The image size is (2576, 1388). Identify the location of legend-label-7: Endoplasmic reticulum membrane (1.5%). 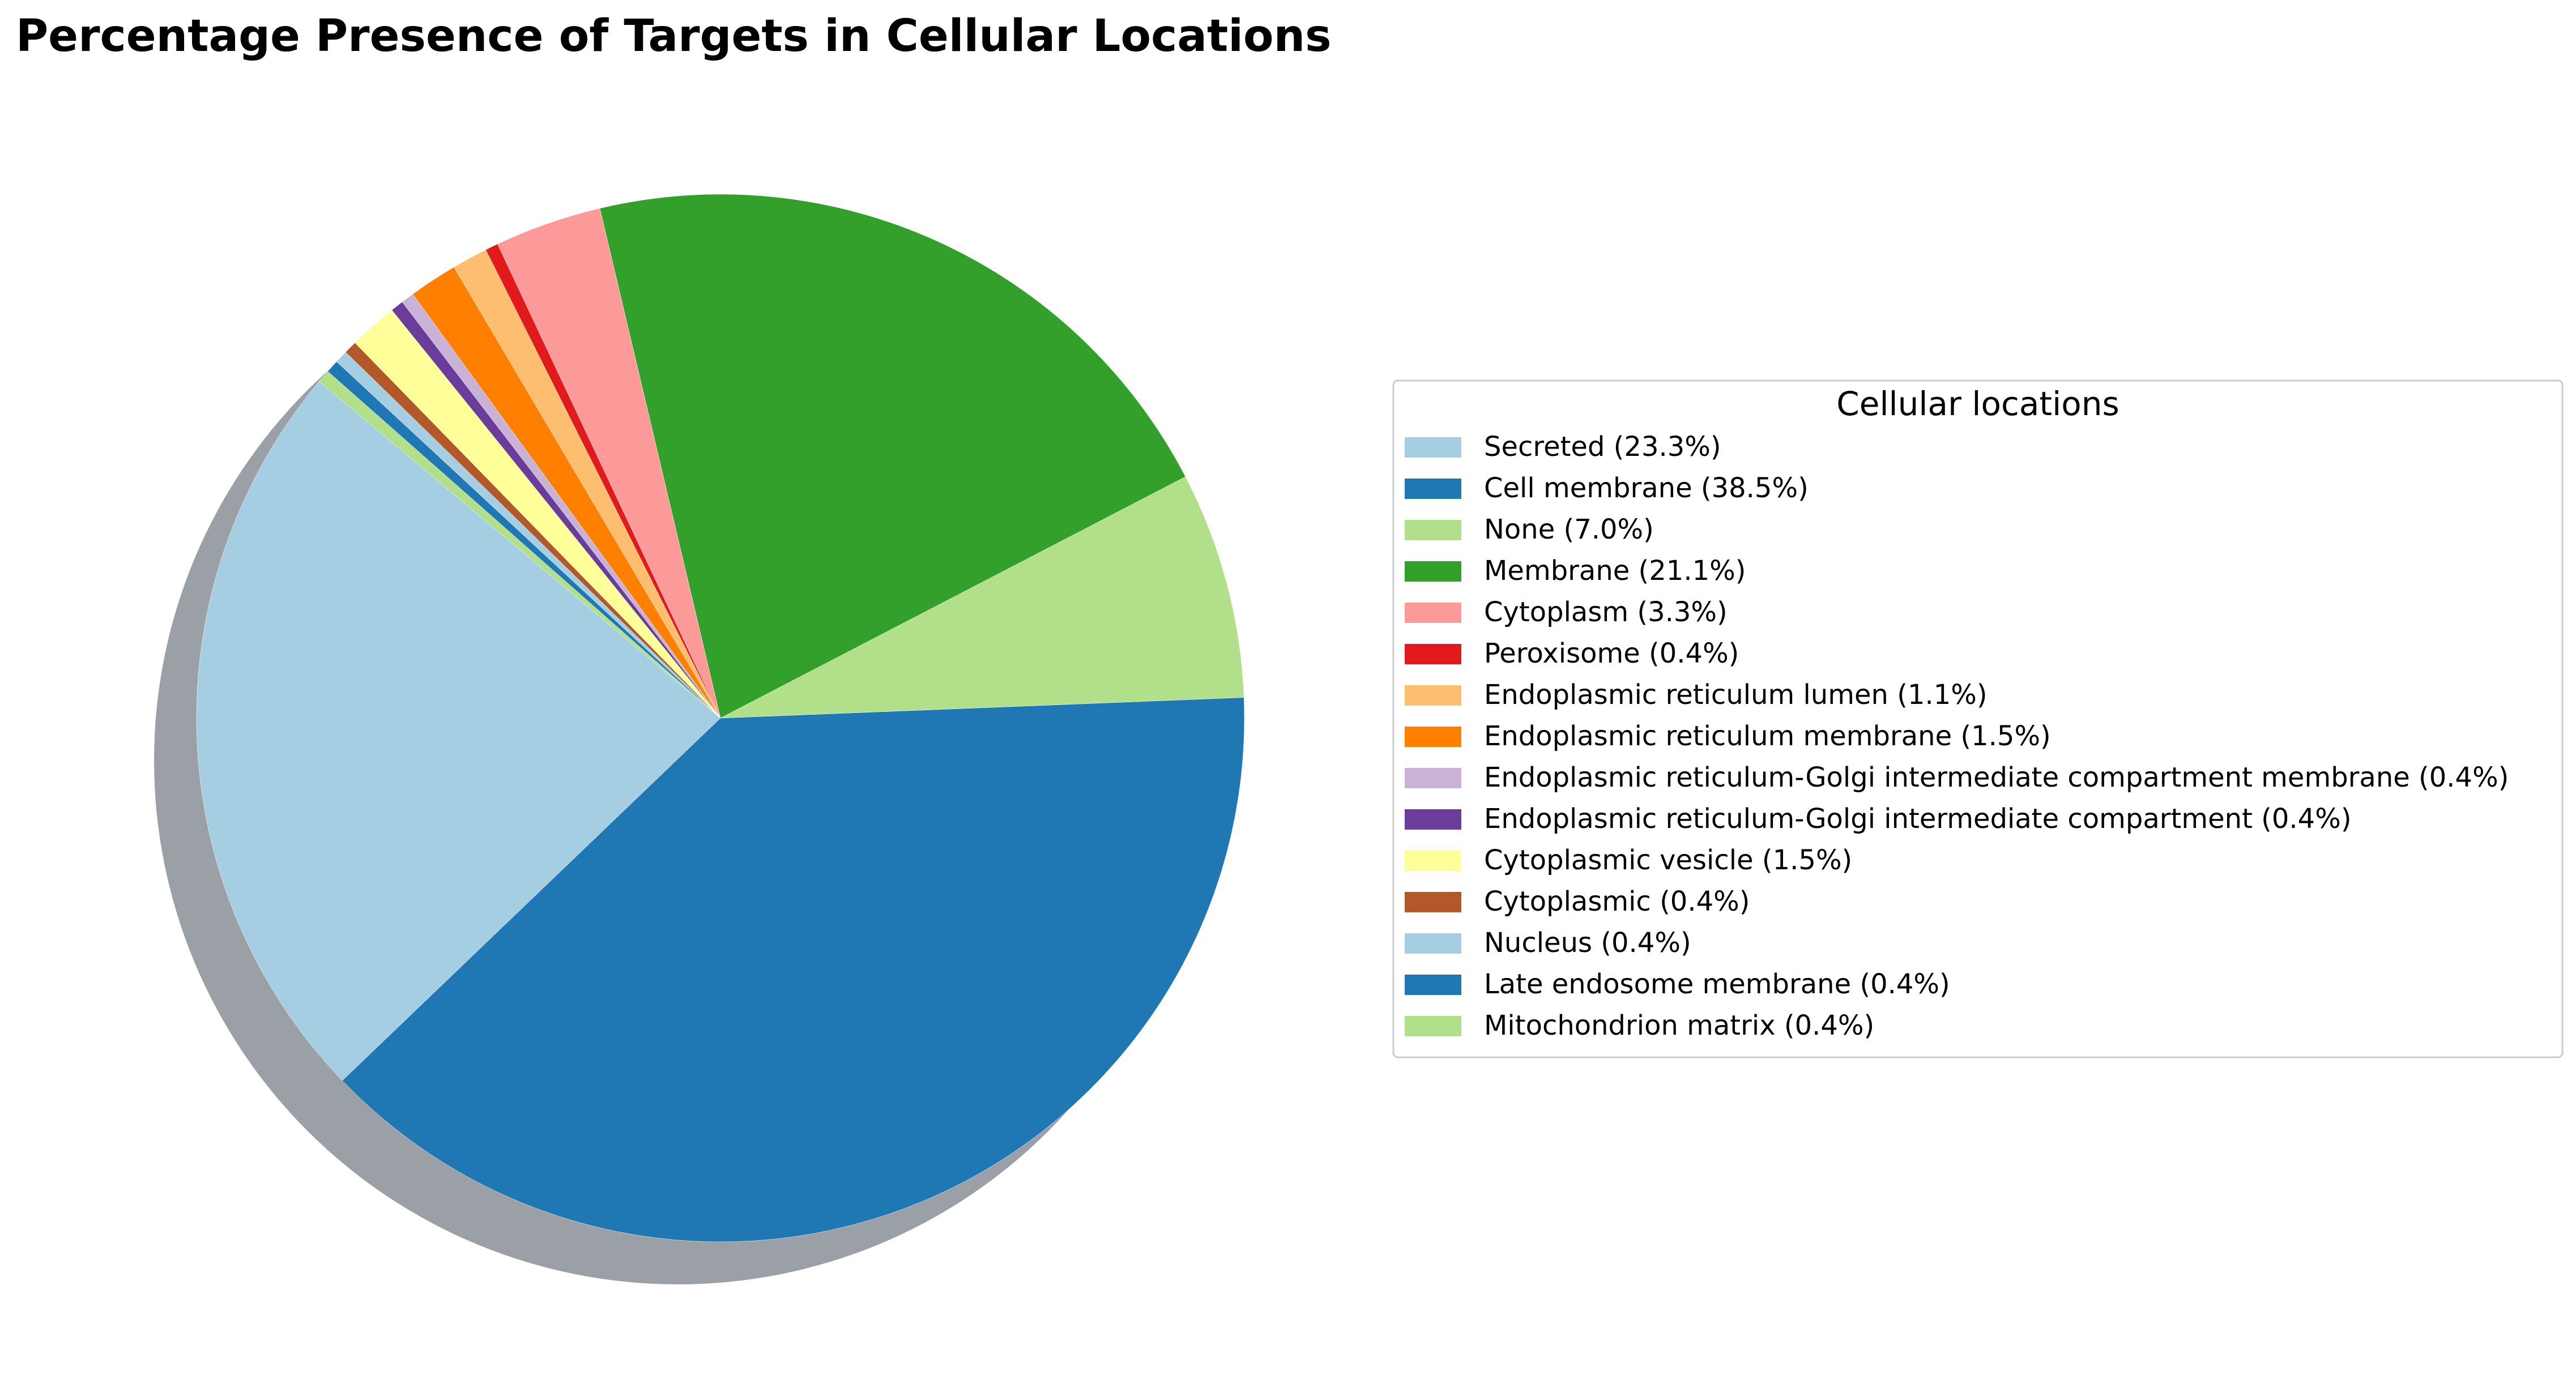
(1767, 736).